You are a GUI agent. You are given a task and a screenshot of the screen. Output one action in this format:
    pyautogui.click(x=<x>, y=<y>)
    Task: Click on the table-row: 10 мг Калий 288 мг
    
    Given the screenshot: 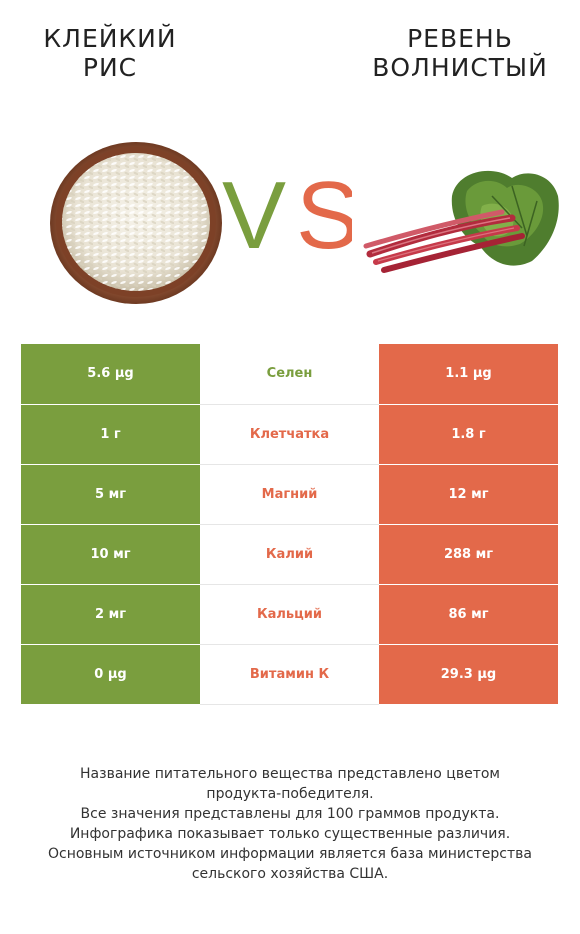 What is the action you would take?
    pyautogui.click(x=289, y=554)
    